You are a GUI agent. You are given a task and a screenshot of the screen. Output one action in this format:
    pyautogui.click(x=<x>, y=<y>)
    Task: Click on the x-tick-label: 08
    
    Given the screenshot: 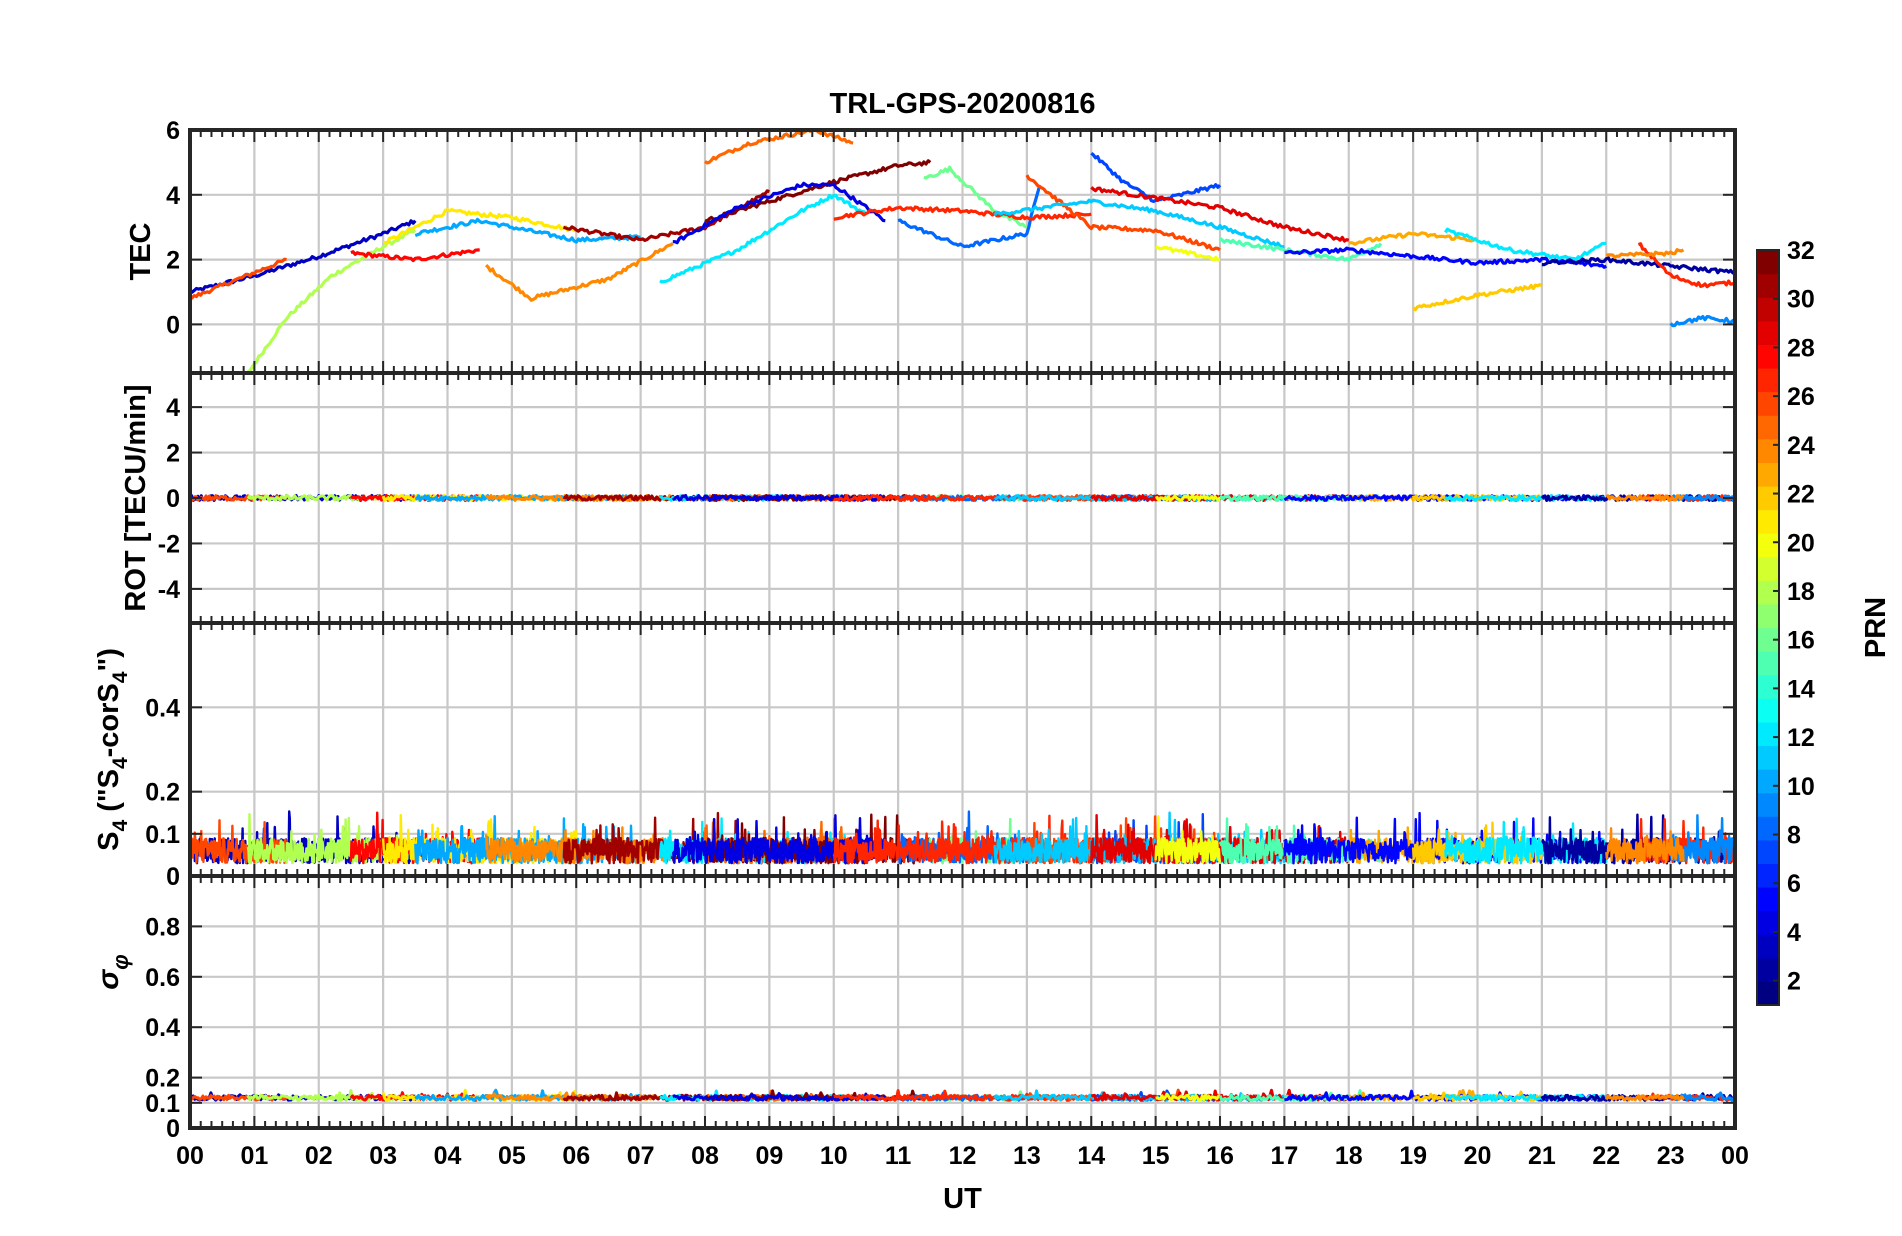 What is the action you would take?
    pyautogui.click(x=705, y=1156)
    